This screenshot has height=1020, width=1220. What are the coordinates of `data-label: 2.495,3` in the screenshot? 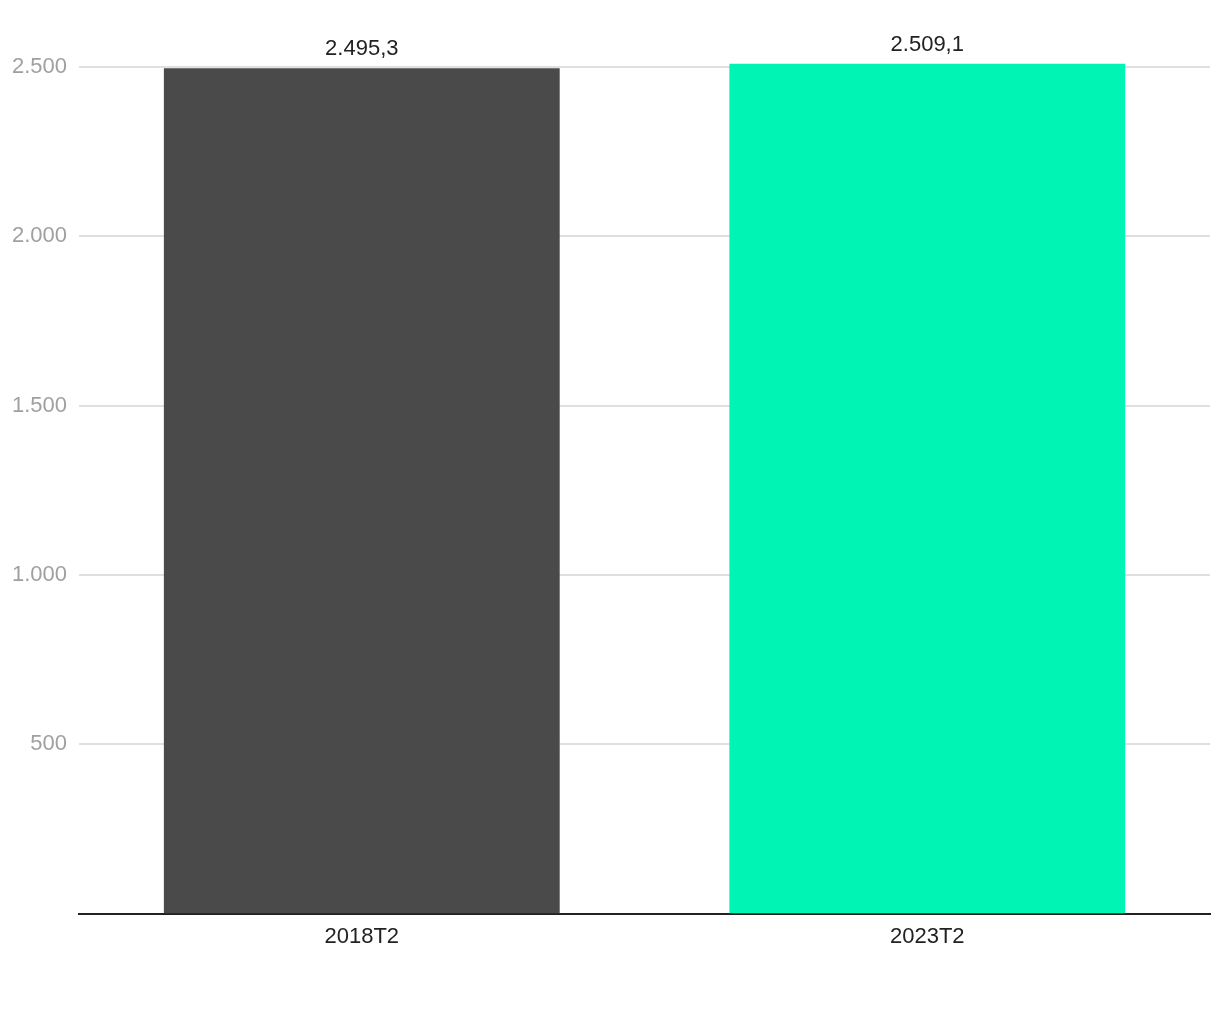 It's located at (362, 48).